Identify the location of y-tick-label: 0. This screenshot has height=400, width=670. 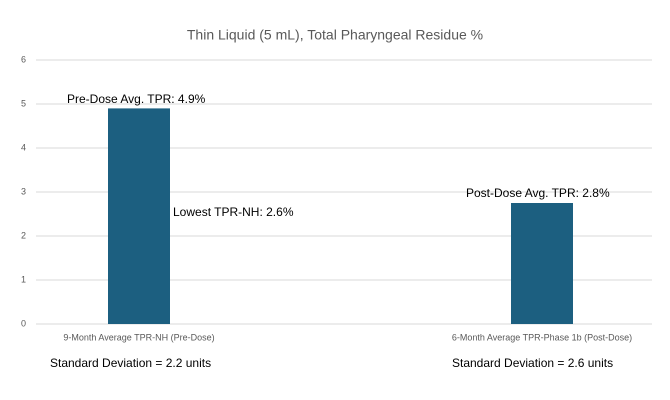
(23, 323).